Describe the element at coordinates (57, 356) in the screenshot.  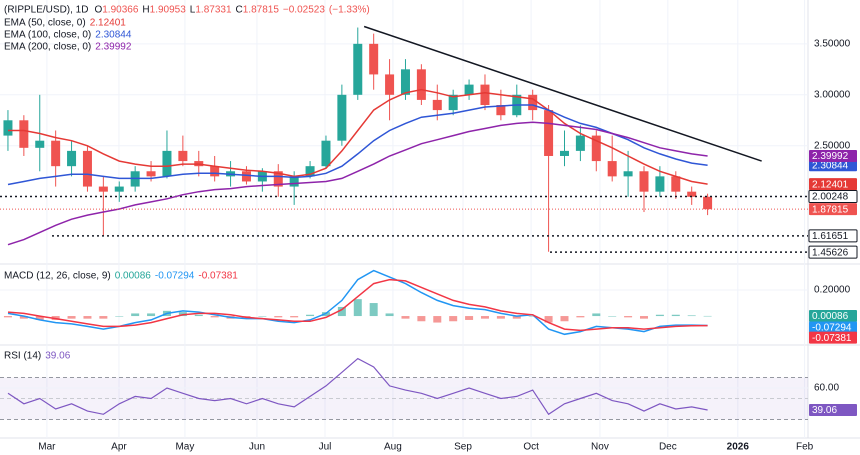
I see `legend-text: 39.06` at that location.